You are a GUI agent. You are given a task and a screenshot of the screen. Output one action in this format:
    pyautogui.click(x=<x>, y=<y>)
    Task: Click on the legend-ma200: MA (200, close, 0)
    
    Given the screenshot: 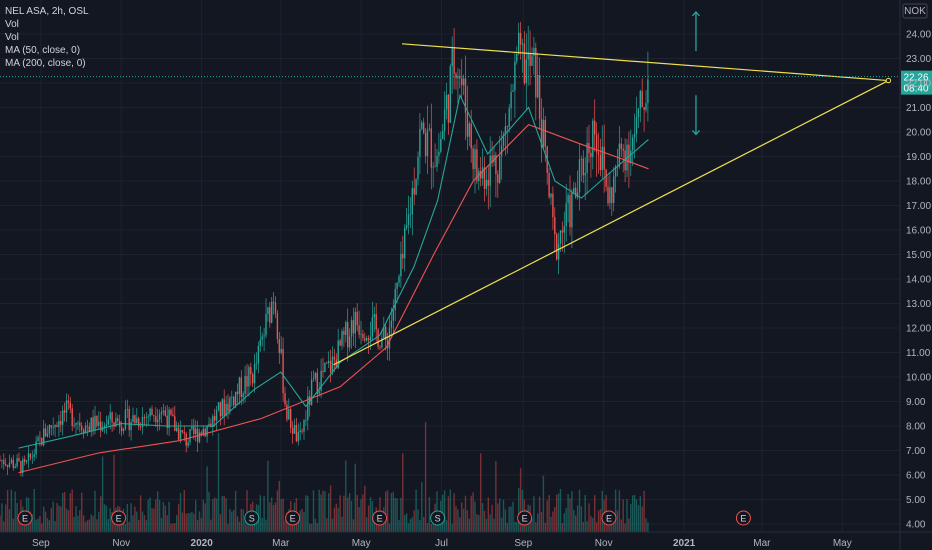 What is the action you would take?
    pyautogui.click(x=45, y=63)
    